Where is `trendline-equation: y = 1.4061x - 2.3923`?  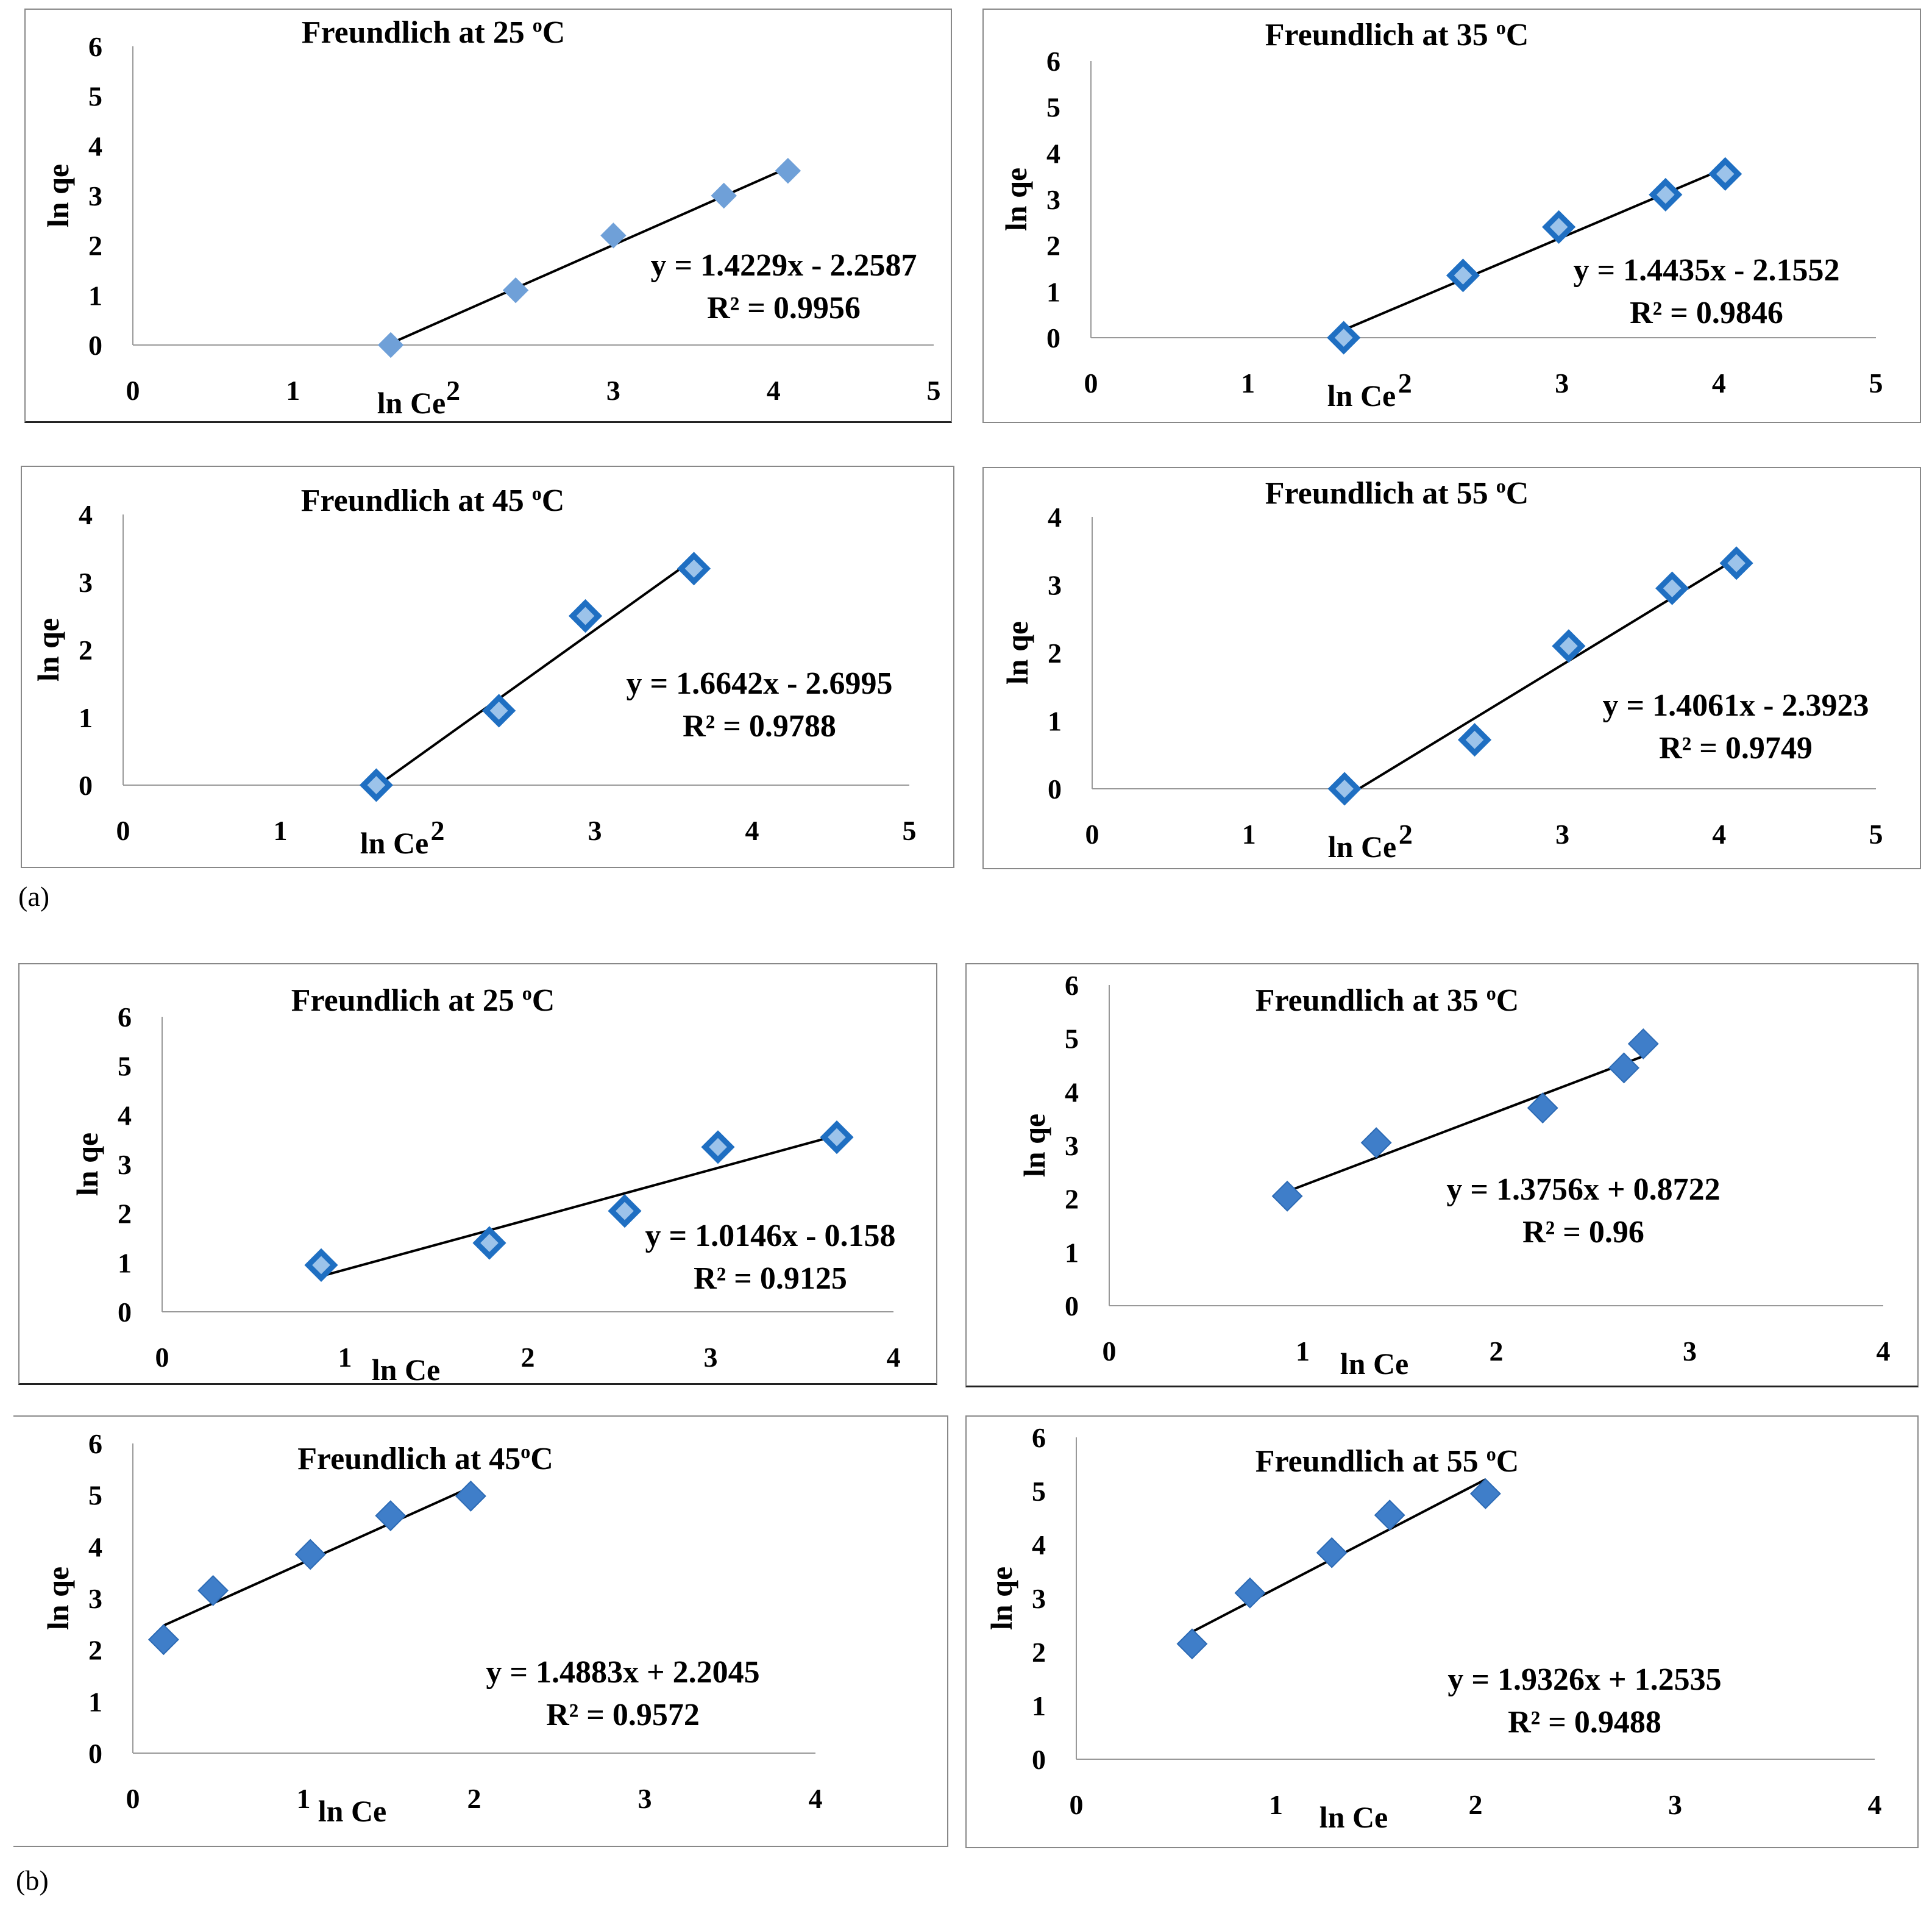 trendline-equation: y = 1.4061x - 2.3923 is located at coordinates (1736, 705).